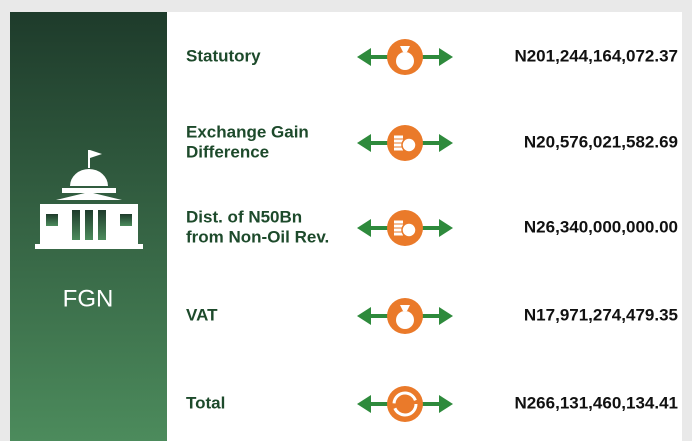 The image size is (692, 441). I want to click on row-amount: N20,576,021,582.69, so click(601, 141).